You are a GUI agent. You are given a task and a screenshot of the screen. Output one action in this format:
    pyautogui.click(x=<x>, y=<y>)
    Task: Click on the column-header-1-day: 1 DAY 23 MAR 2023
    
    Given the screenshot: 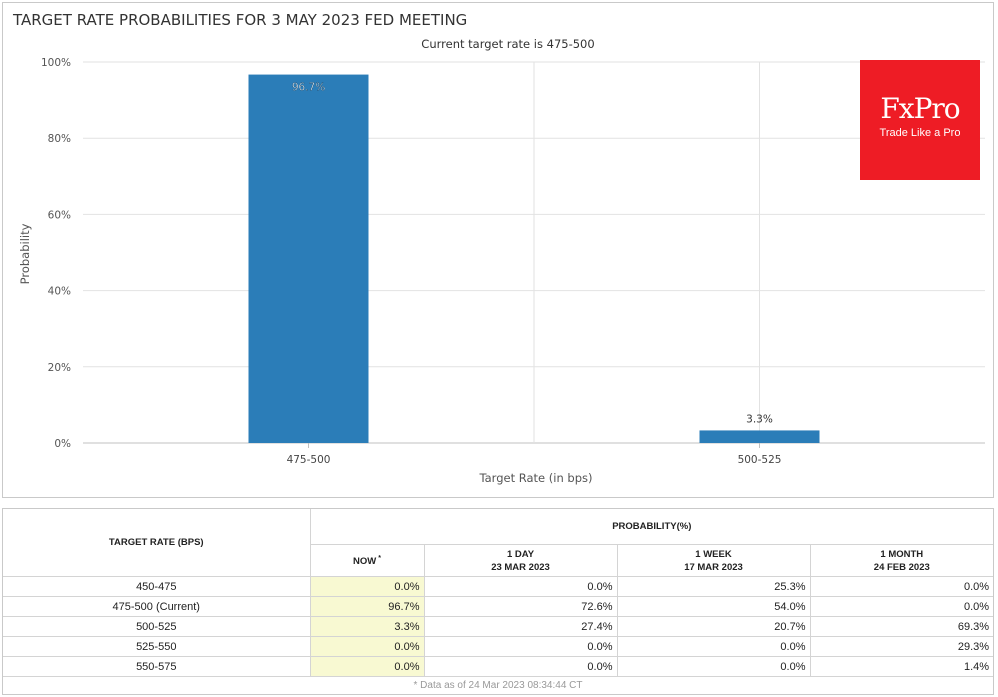 What is the action you would take?
    pyautogui.click(x=520, y=560)
    